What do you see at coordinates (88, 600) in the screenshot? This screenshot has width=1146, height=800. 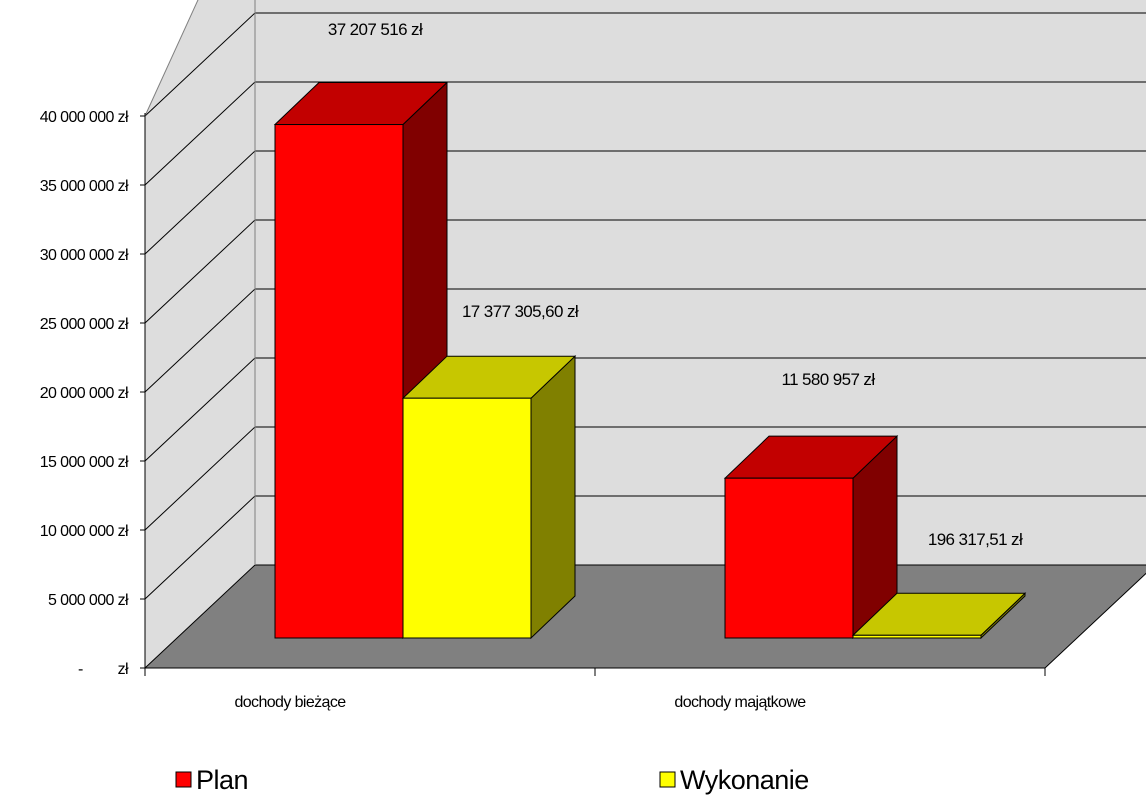 I see `y-tick-label: 5 000 000 zł` at bounding box center [88, 600].